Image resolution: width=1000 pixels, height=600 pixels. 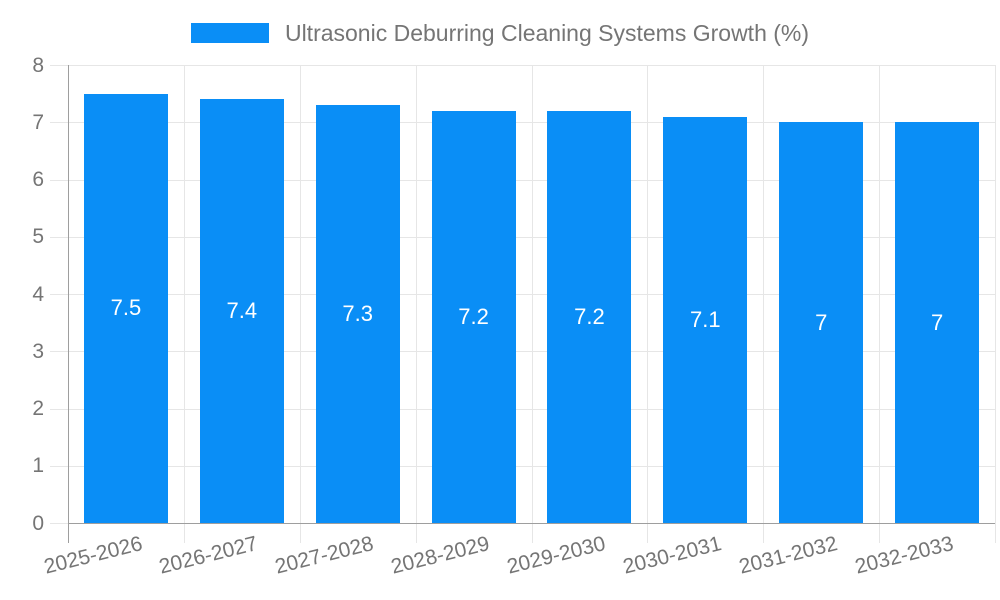 I want to click on x-axis-label: 2030-2031, so click(x=672, y=555).